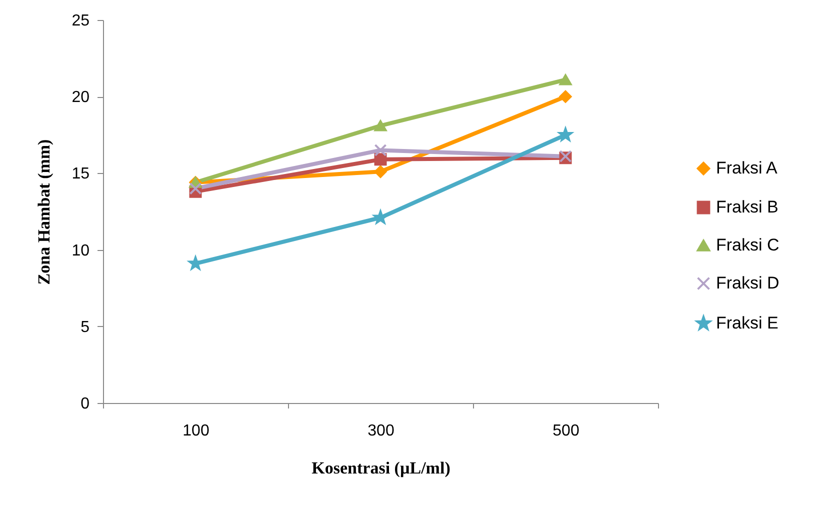 The height and width of the screenshot is (506, 828). What do you see at coordinates (748, 245) in the screenshot?
I see `legend-label: Fraksi C` at bounding box center [748, 245].